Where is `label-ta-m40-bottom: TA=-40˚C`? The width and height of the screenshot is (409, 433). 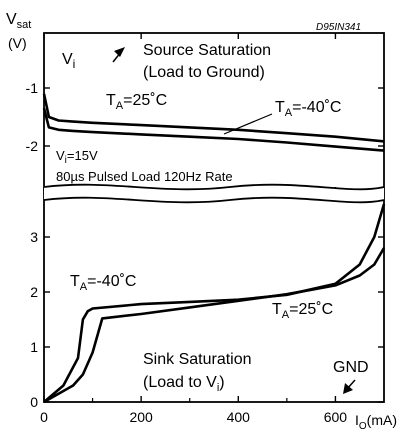
label-ta-m40-bottom: TA=-40˚C is located at coordinates (103, 283).